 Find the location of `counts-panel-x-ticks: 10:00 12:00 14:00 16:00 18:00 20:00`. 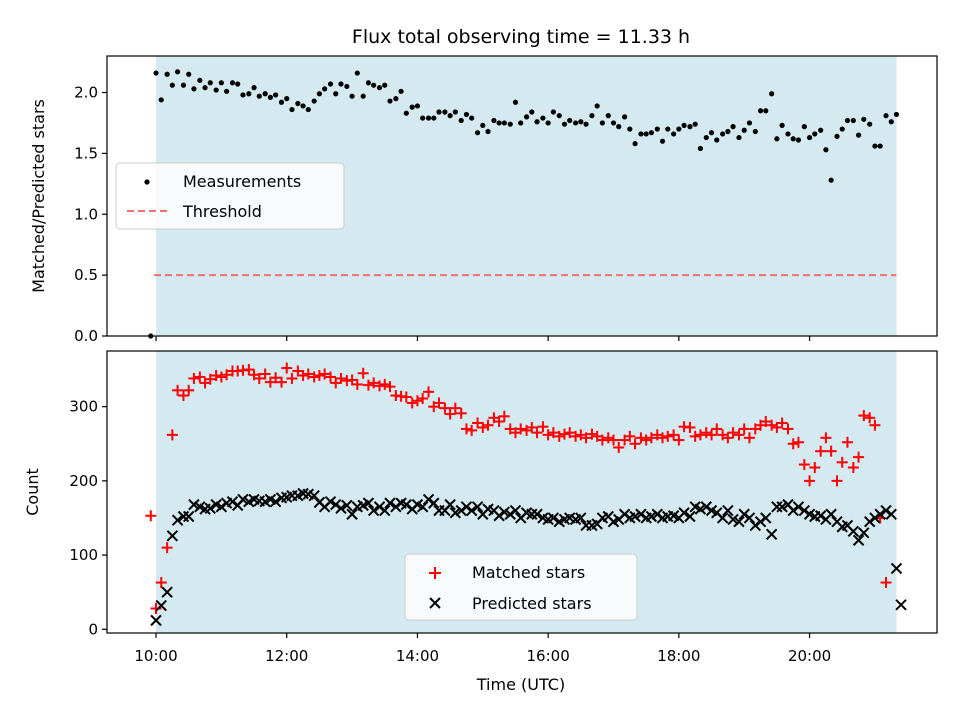

counts-panel-x-ticks: 10:00 12:00 14:00 16:00 18:00 20:00 is located at coordinates (482, 649).